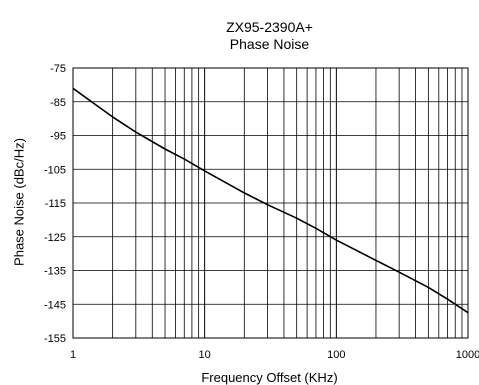 This screenshot has height=385, width=479. I want to click on chart-subtitle: Phase Noise, so click(269, 44).